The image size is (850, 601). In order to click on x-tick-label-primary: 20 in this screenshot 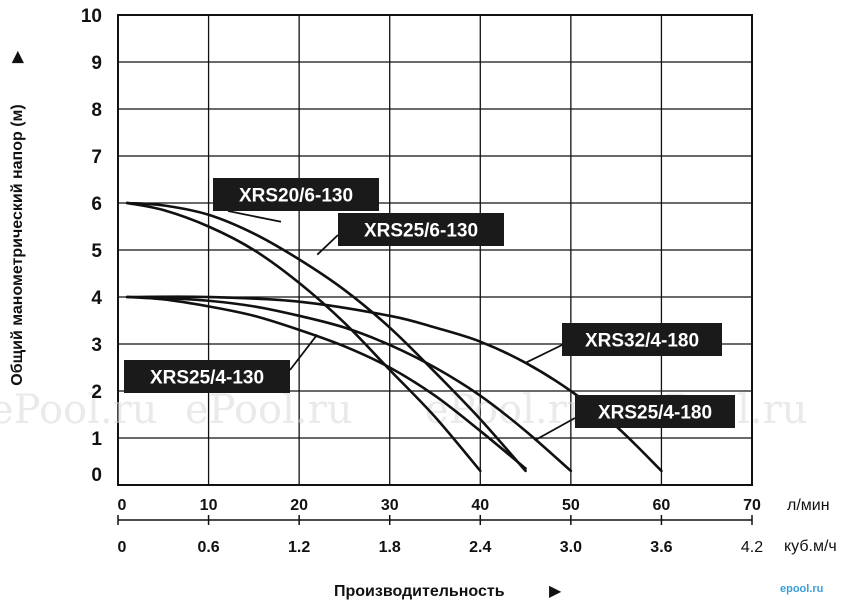, I will do `click(299, 505)`.